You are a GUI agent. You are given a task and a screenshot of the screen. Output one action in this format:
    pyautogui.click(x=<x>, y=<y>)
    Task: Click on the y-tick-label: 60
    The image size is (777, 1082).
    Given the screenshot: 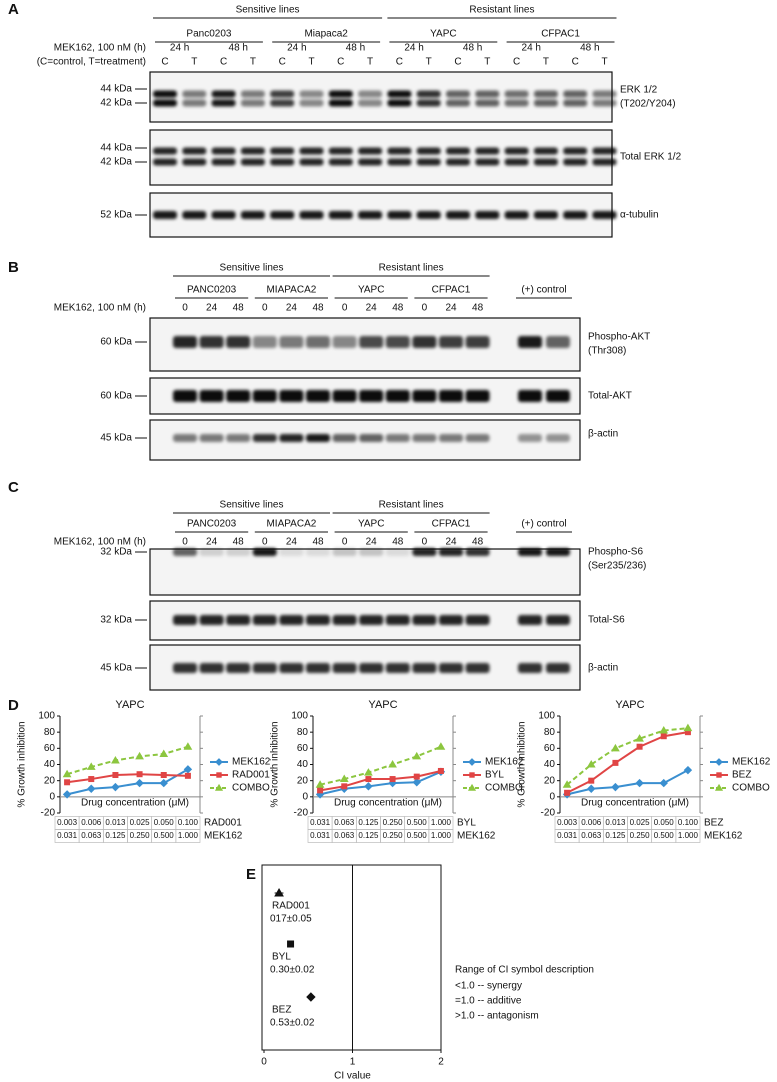 What is the action you would take?
    pyautogui.click(x=50, y=748)
    